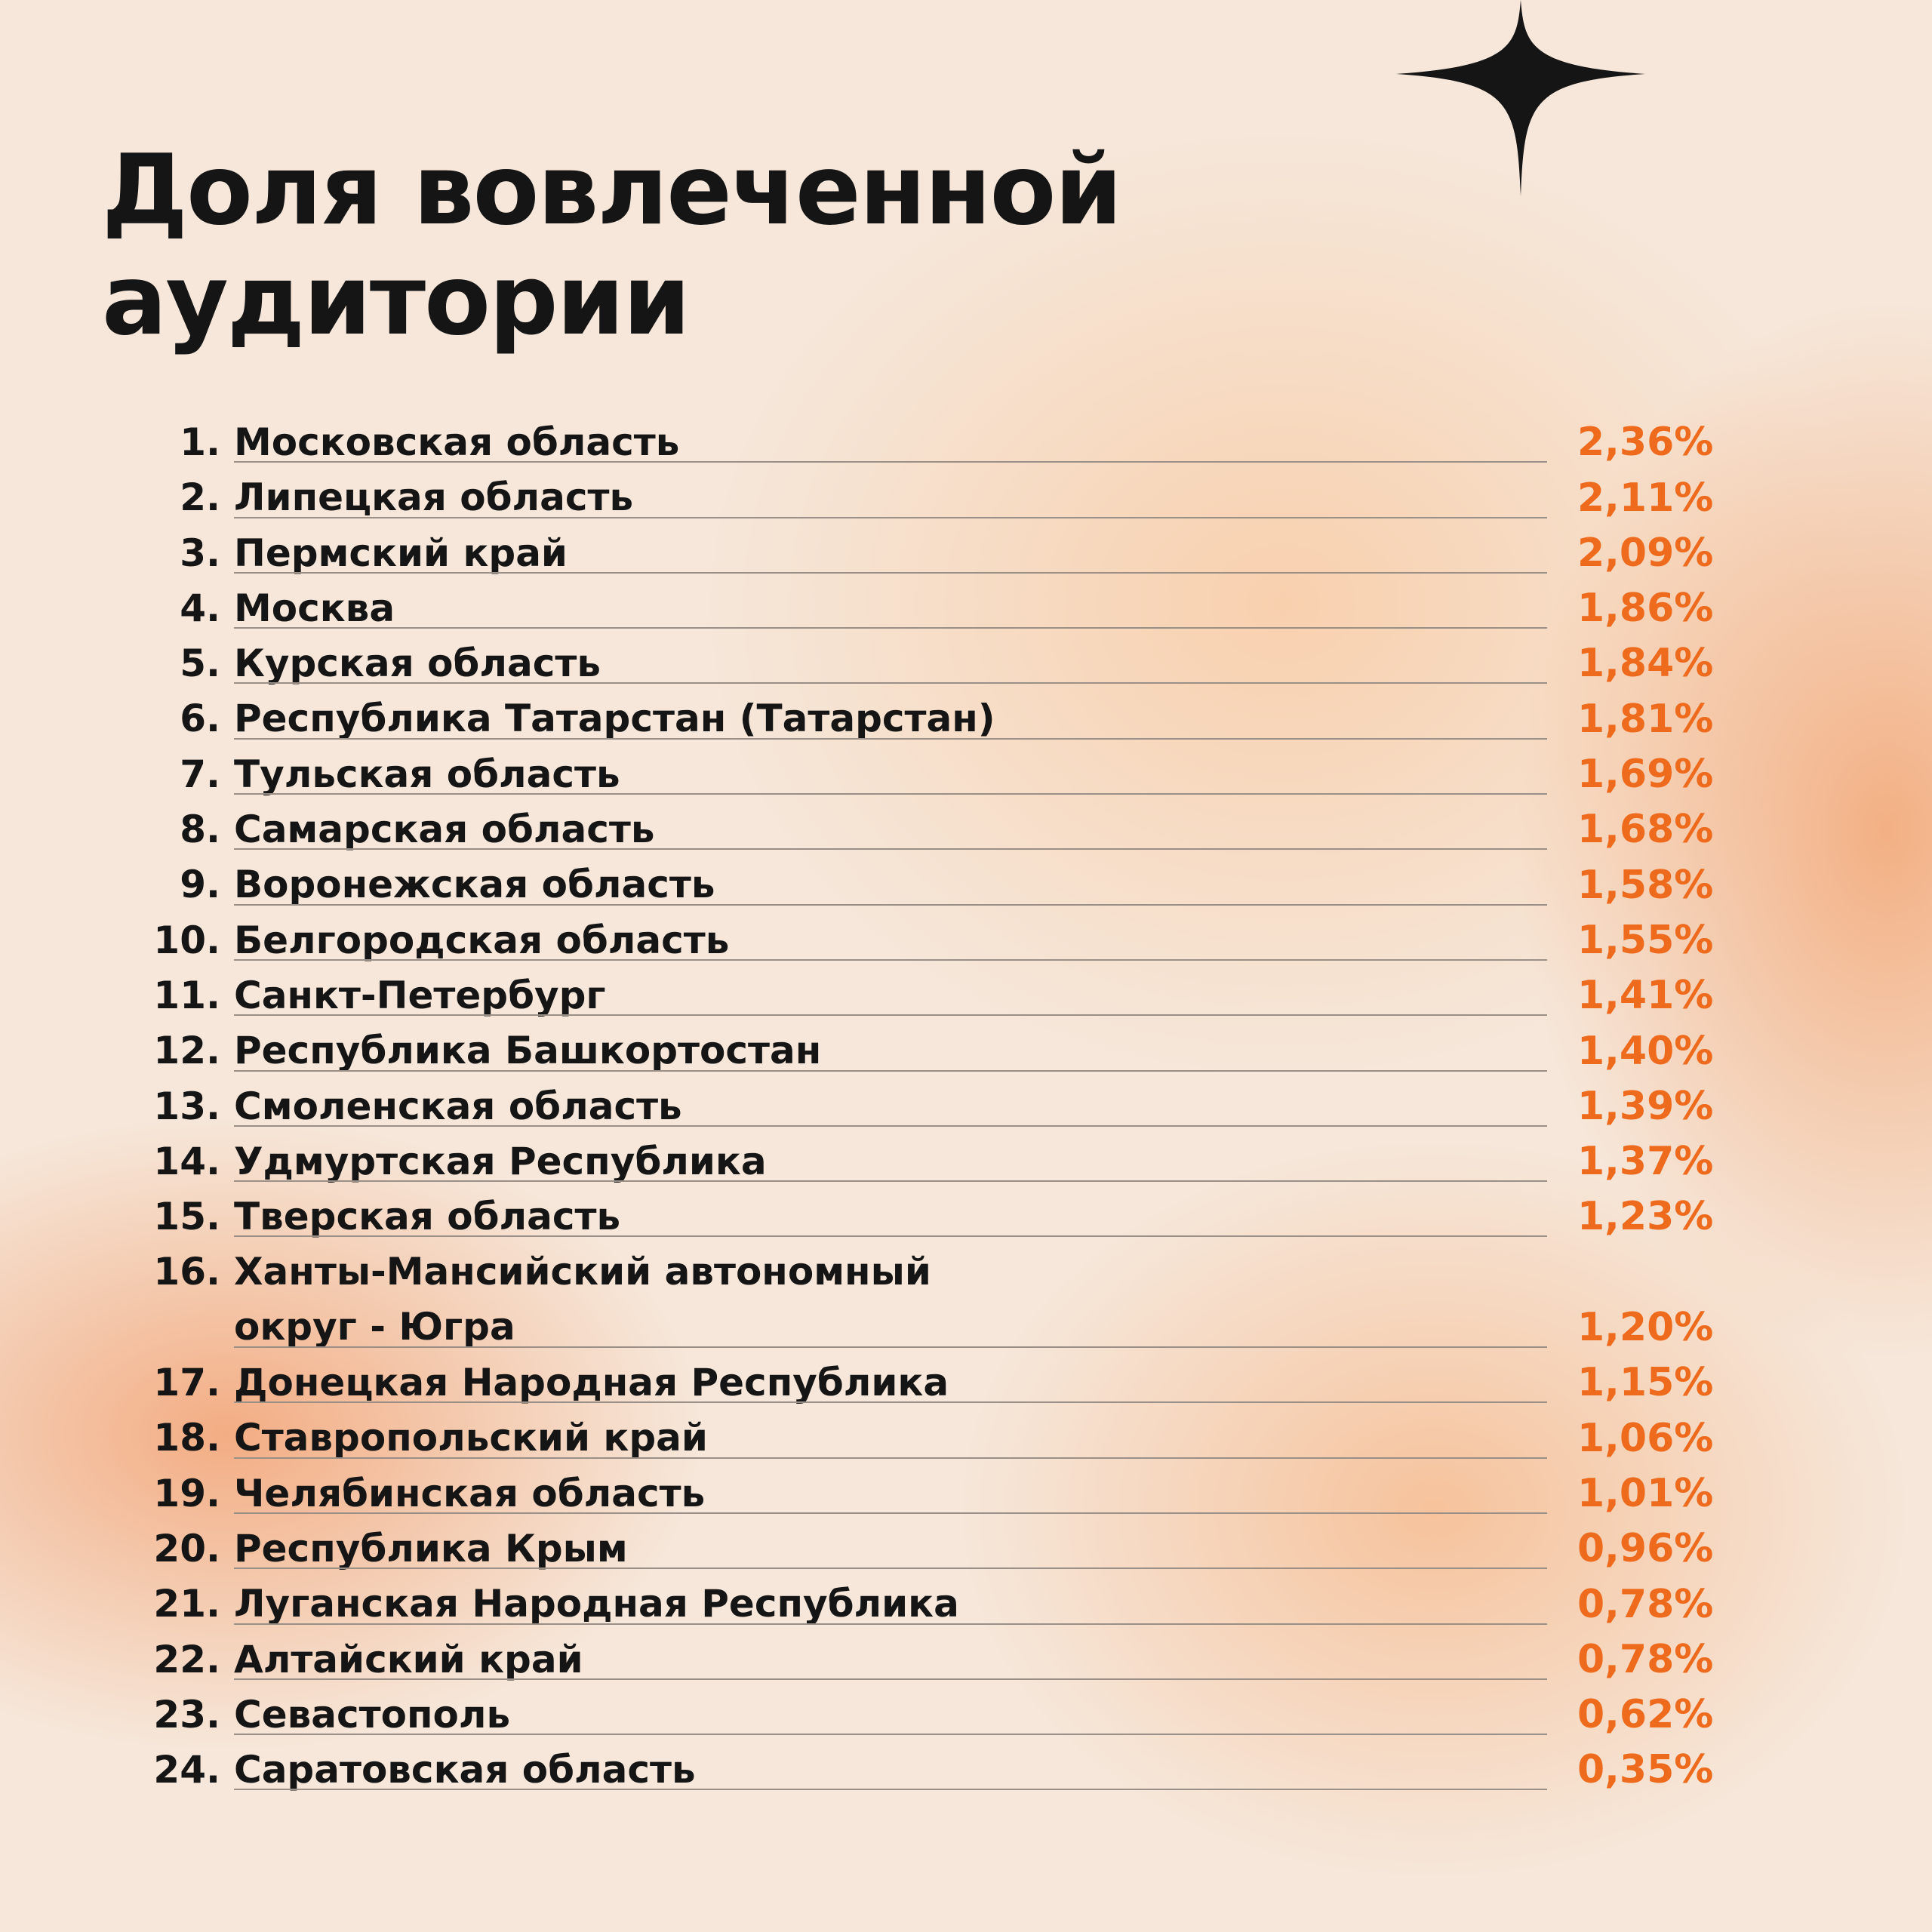 The image size is (1932, 1932). What do you see at coordinates (427, 1217) in the screenshot?
I see `item-name-line: Тверская область` at bounding box center [427, 1217].